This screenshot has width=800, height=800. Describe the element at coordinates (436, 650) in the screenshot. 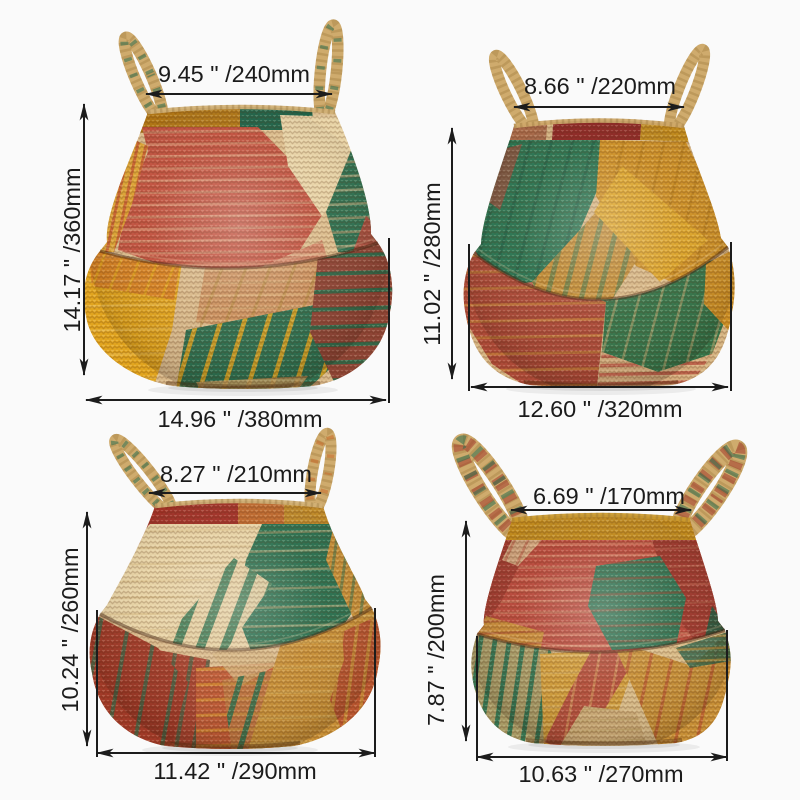

I see `svg-text: 7.87 " /200mm` at that location.